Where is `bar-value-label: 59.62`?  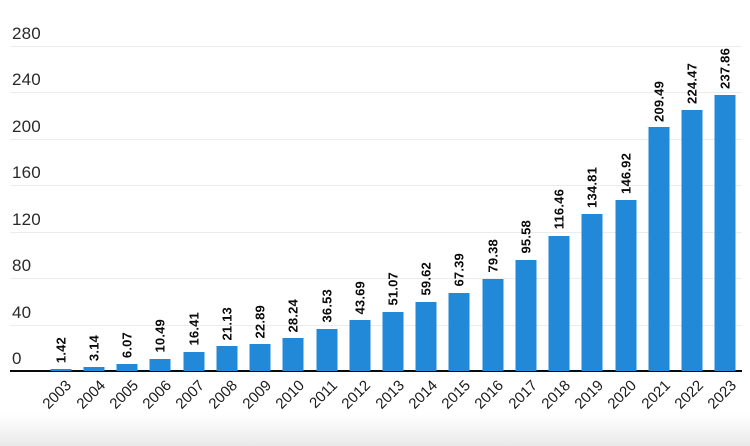 bar-value-label: 59.62 is located at coordinates (426, 279).